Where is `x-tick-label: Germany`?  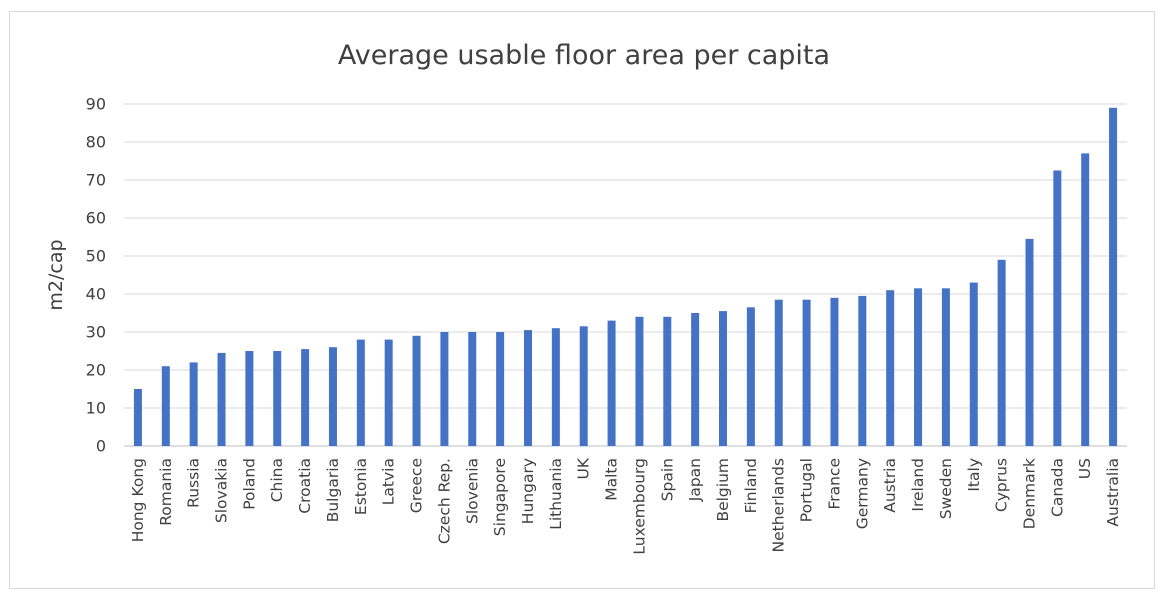 x-tick-label: Germany is located at coordinates (862, 493).